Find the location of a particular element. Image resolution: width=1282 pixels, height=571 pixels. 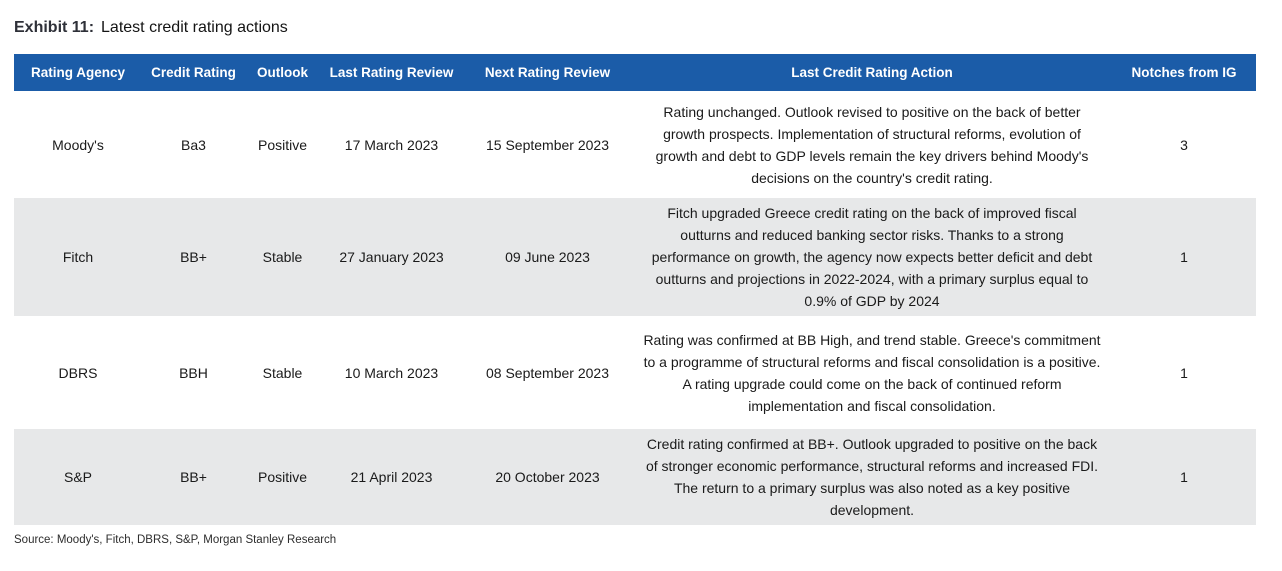

cell-agency: S&P is located at coordinates (77, 477).